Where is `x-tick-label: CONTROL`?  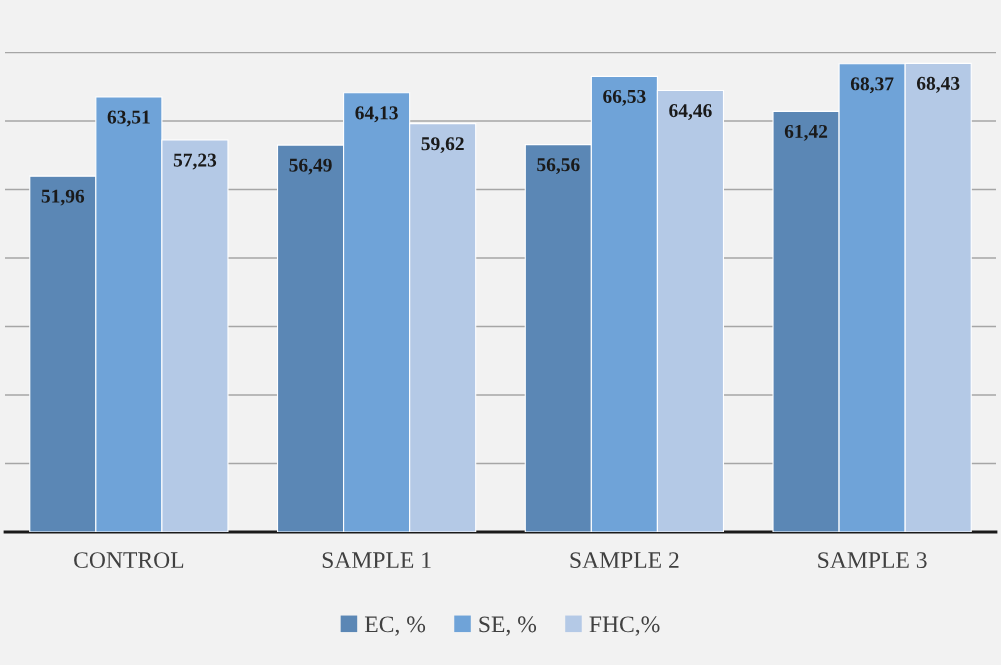
x-tick-label: CONTROL is located at coordinates (129, 560).